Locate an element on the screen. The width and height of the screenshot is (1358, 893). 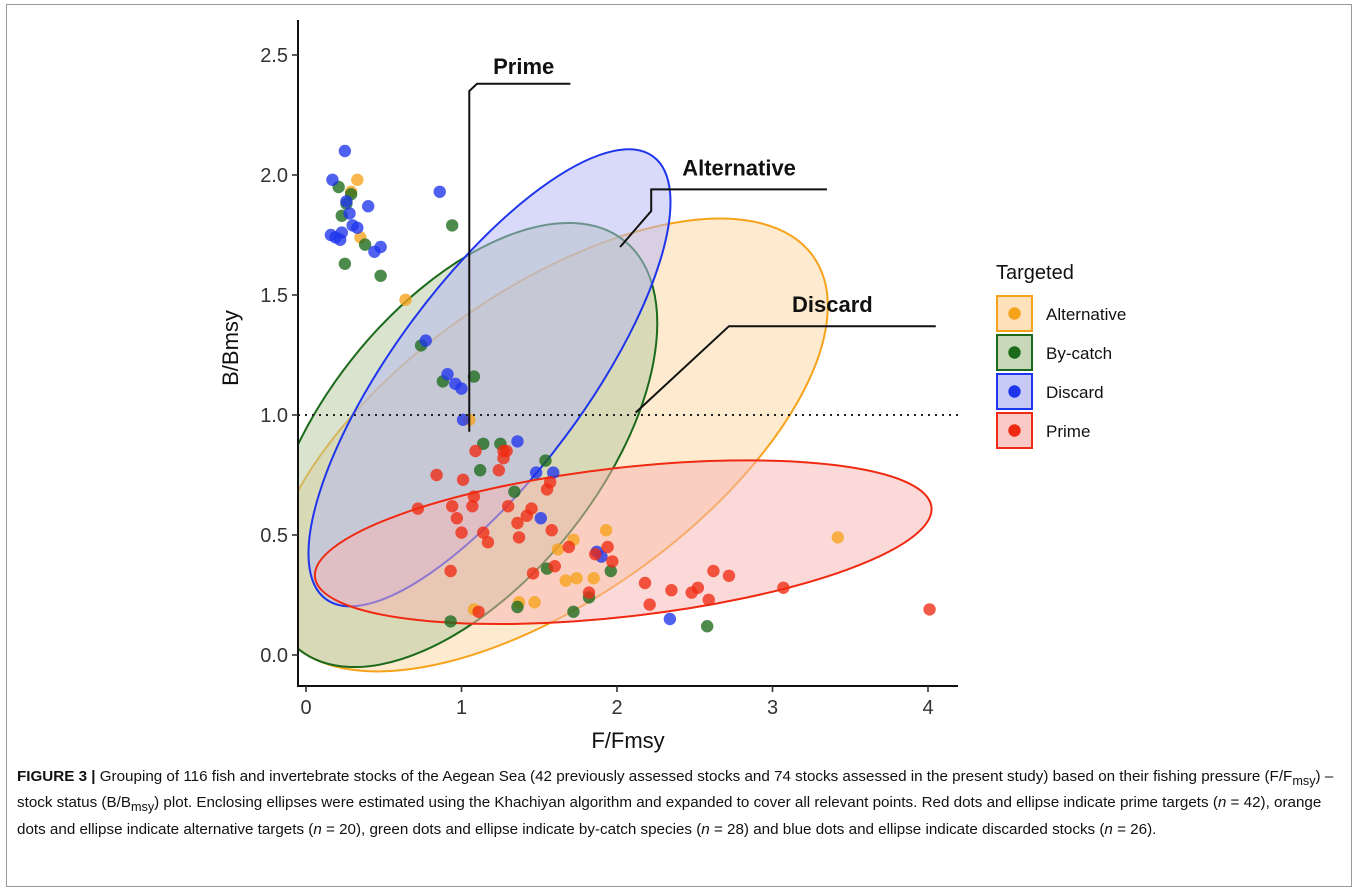
legend: Targeted Alternative By-catch Discard Prime is located at coordinates (1061, 355).